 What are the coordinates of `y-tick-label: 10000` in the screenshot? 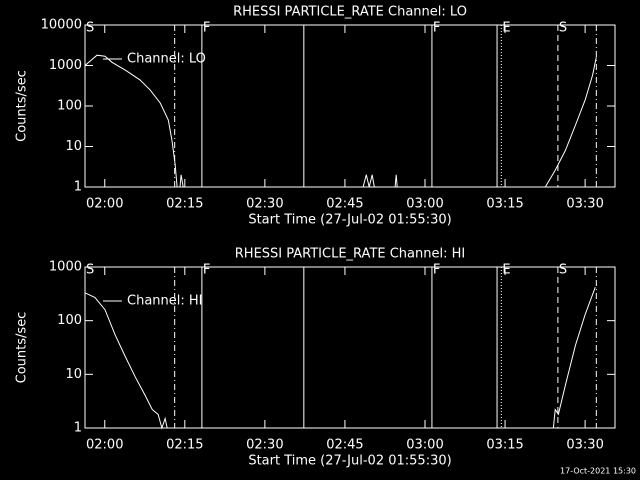 It's located at (61, 25).